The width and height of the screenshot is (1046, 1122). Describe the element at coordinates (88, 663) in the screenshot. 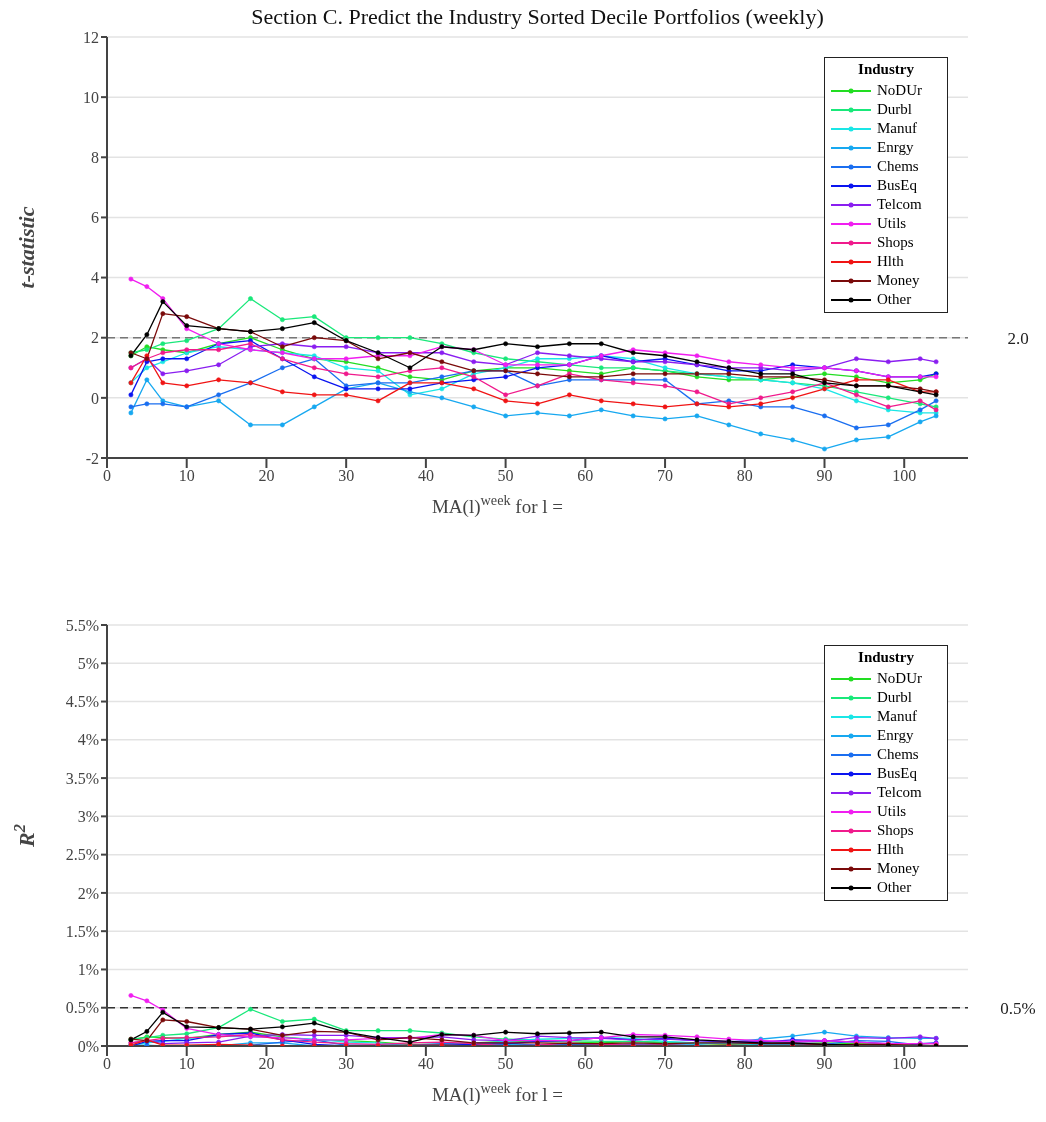

I see `y-tick-label: 5%` at that location.